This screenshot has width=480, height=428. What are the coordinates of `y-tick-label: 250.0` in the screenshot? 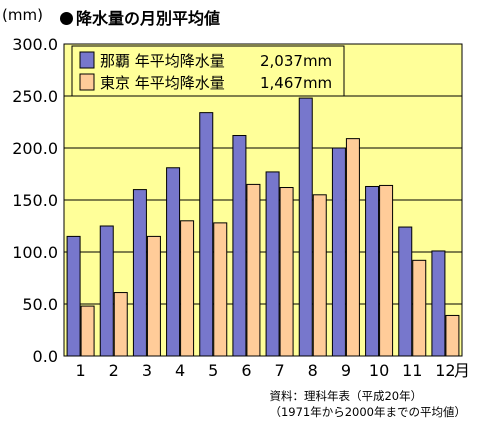 It's located at (35, 96).